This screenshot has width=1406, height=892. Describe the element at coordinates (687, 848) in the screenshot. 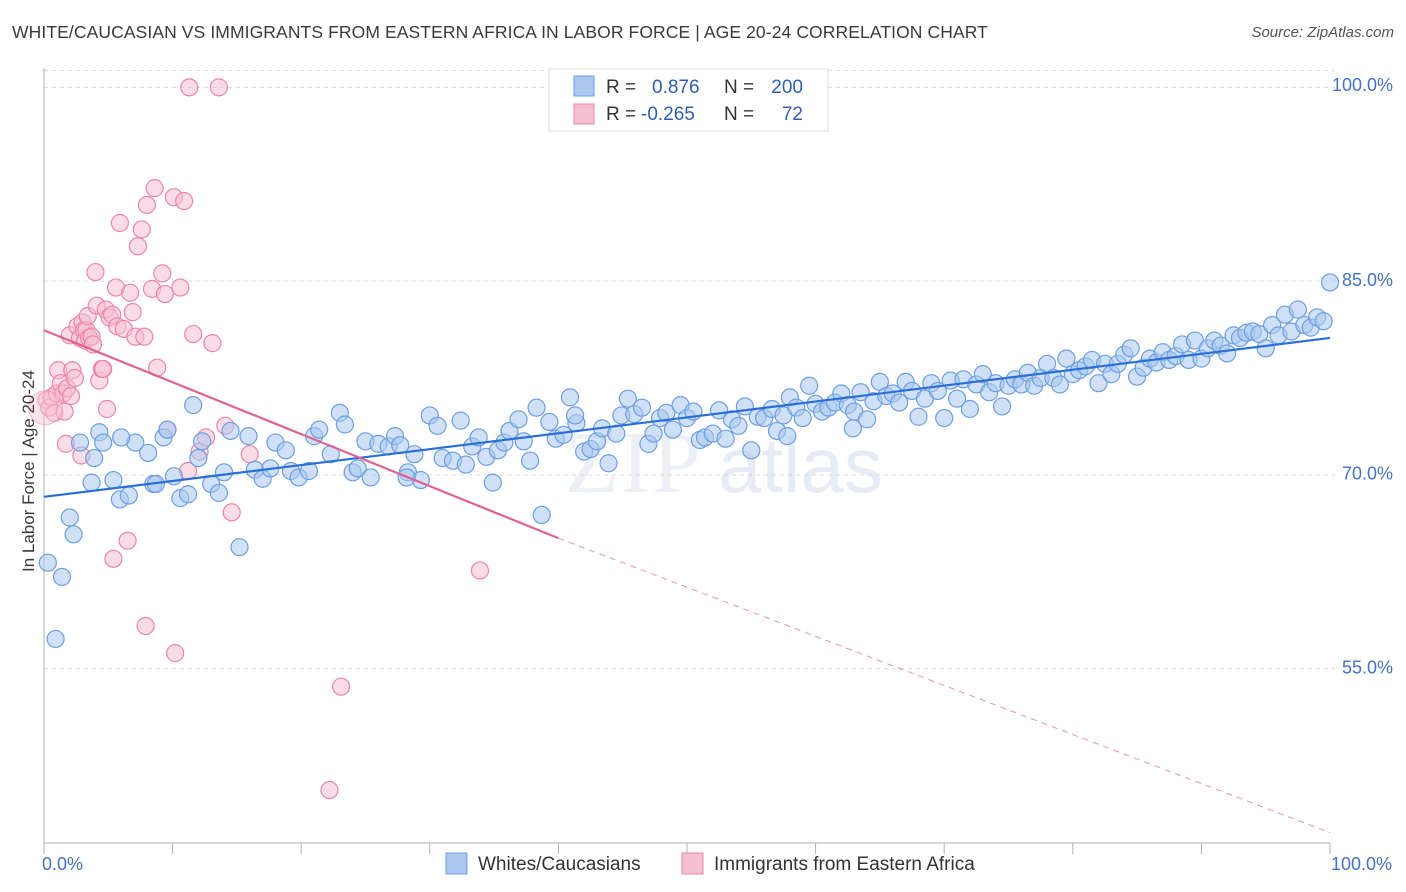

I see `x-ticks` at that location.